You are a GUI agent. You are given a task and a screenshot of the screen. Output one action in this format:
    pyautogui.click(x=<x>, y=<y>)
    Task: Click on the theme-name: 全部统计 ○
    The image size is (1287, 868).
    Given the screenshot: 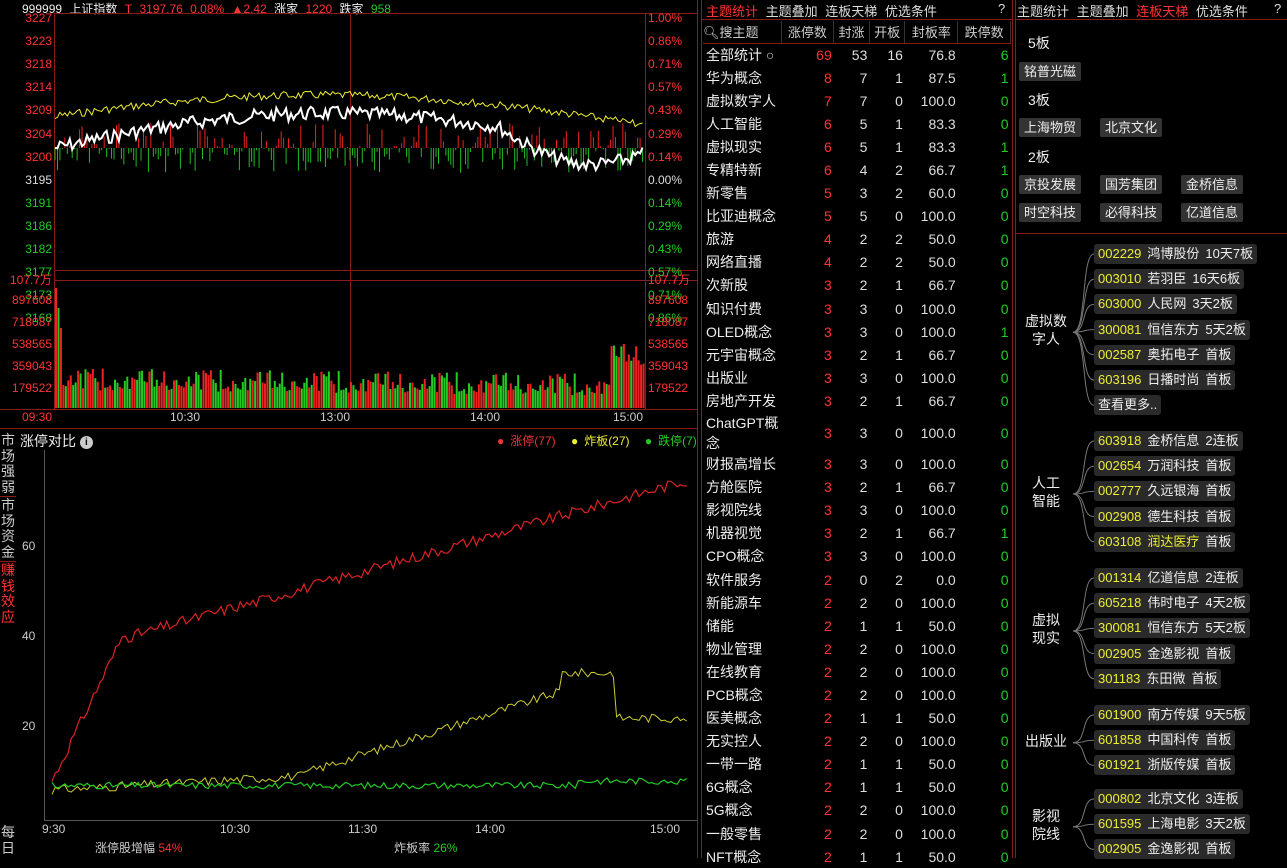 What is the action you would take?
    pyautogui.click(x=740, y=54)
    